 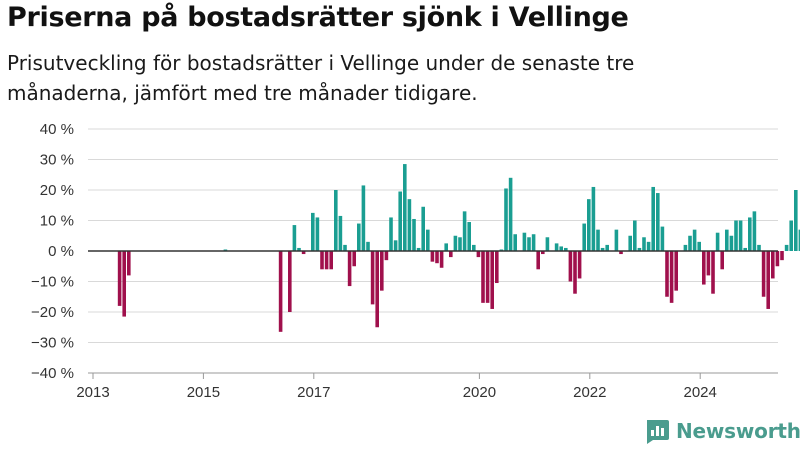 I want to click on x-tick-label: 2020, so click(x=479, y=392).